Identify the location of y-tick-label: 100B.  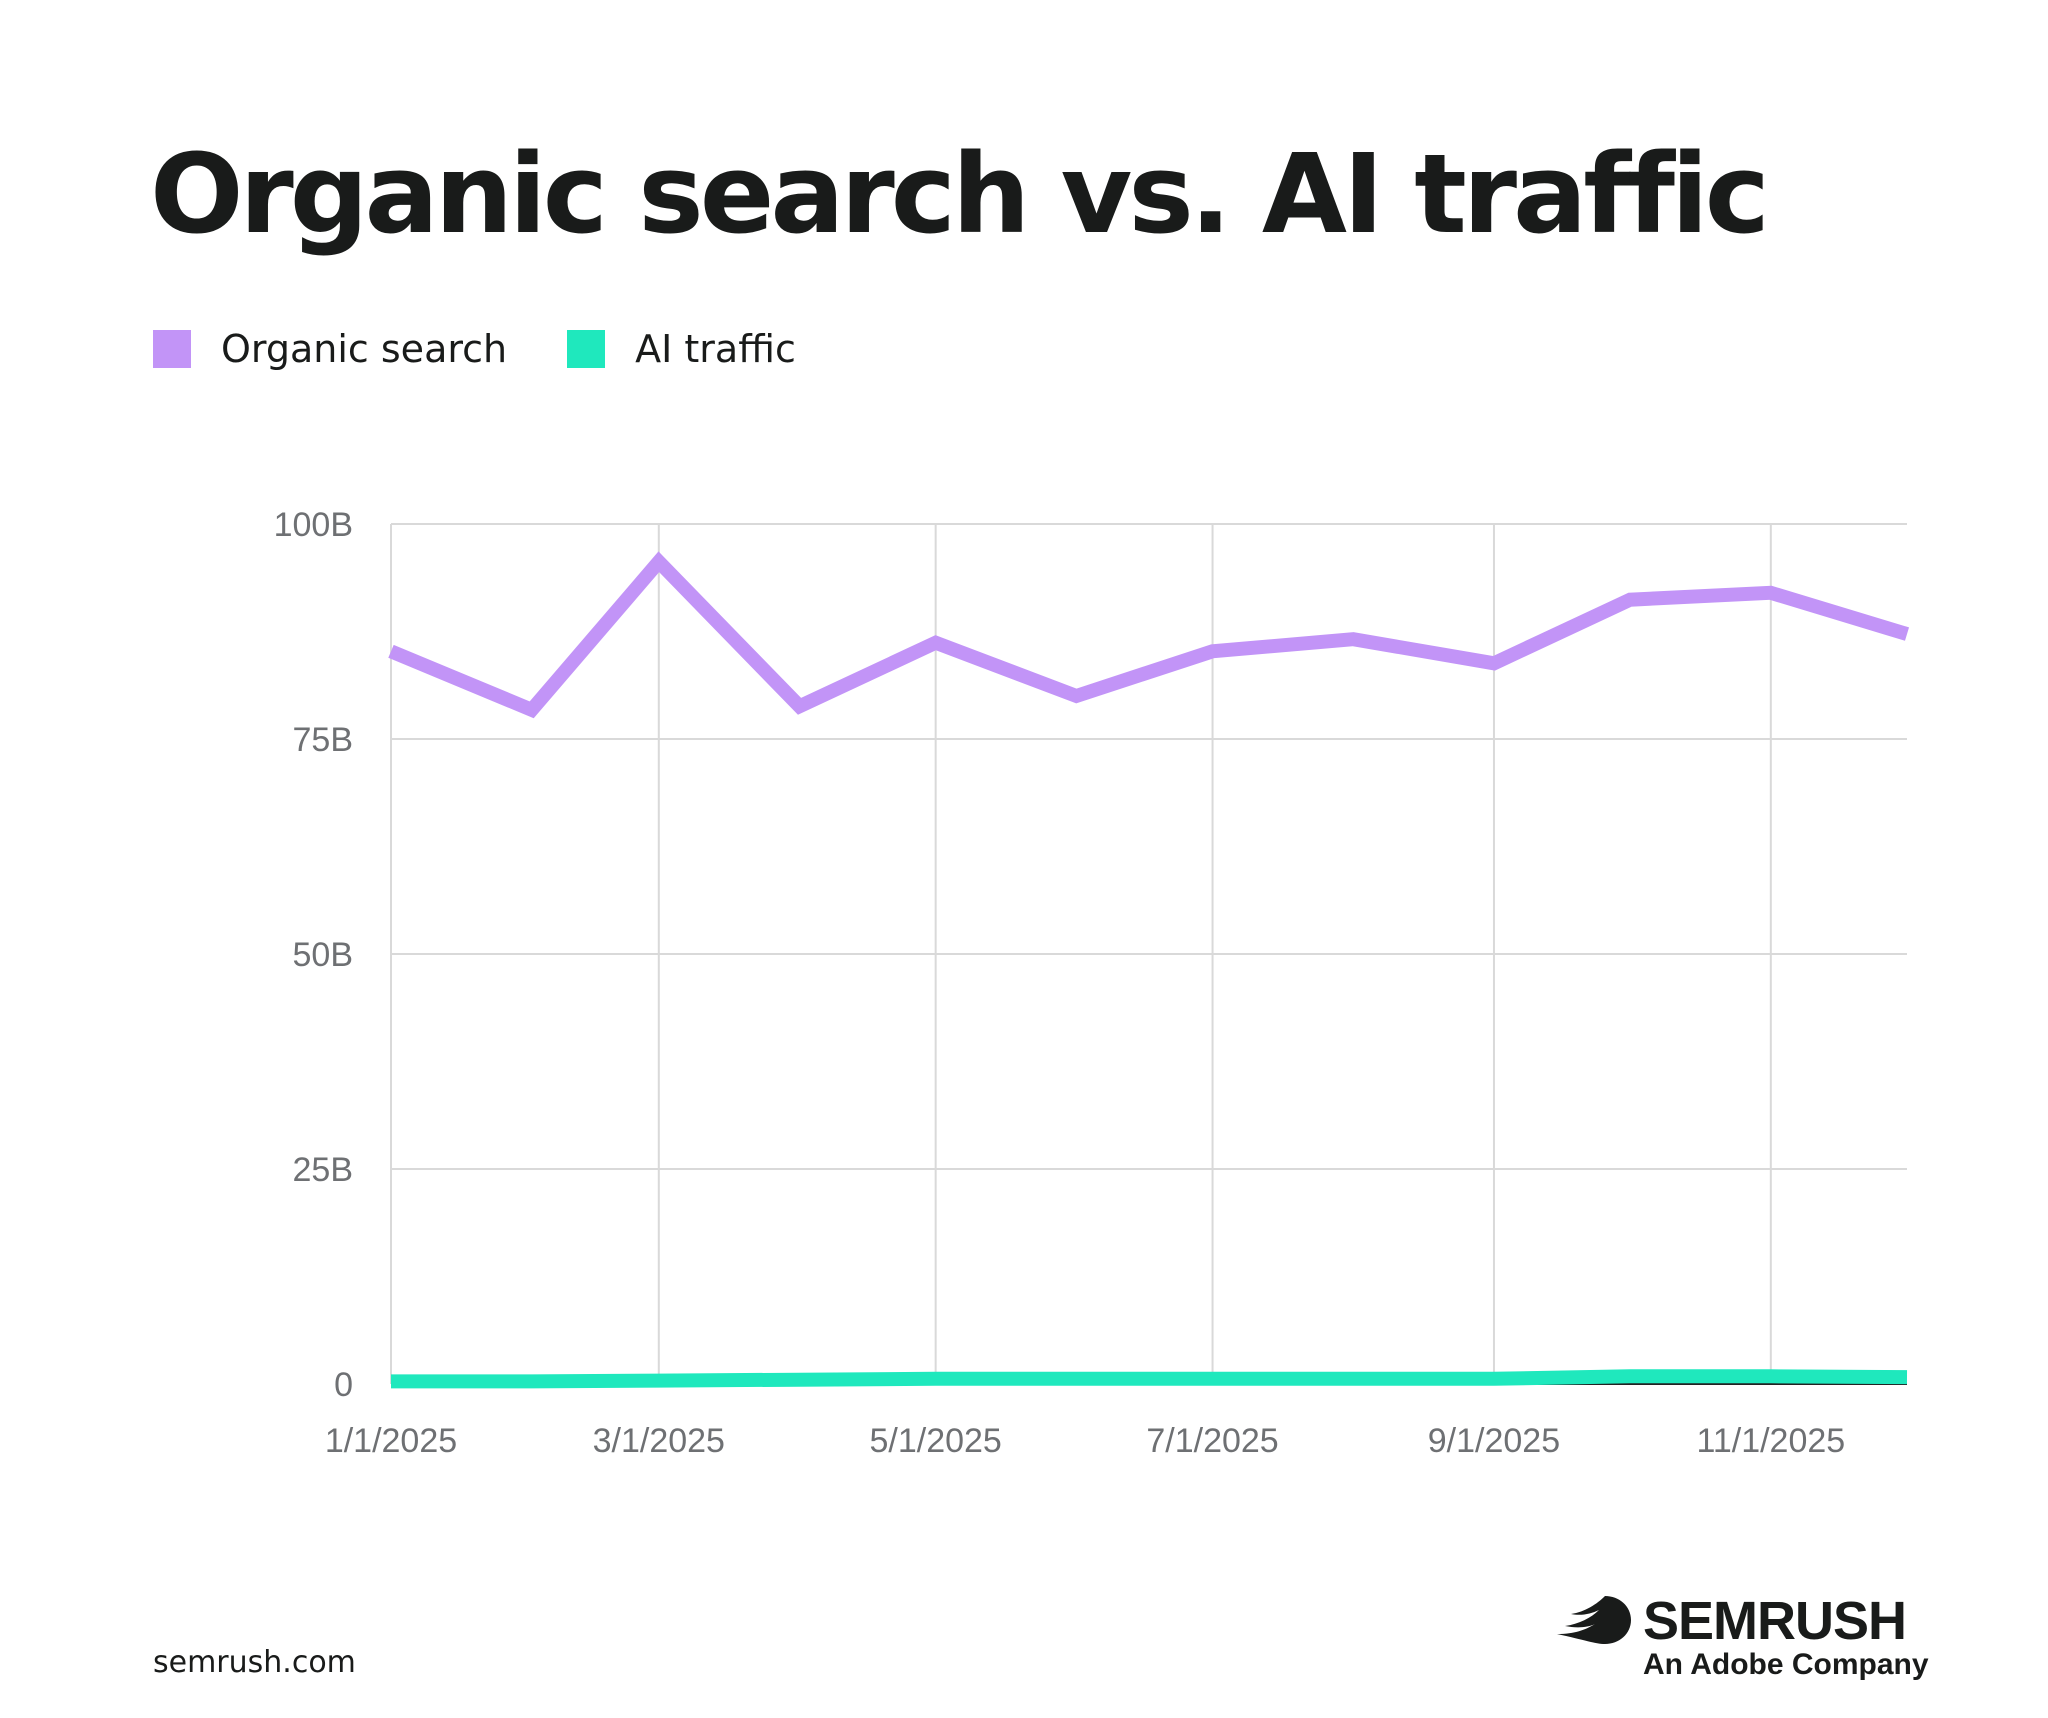
(313, 525).